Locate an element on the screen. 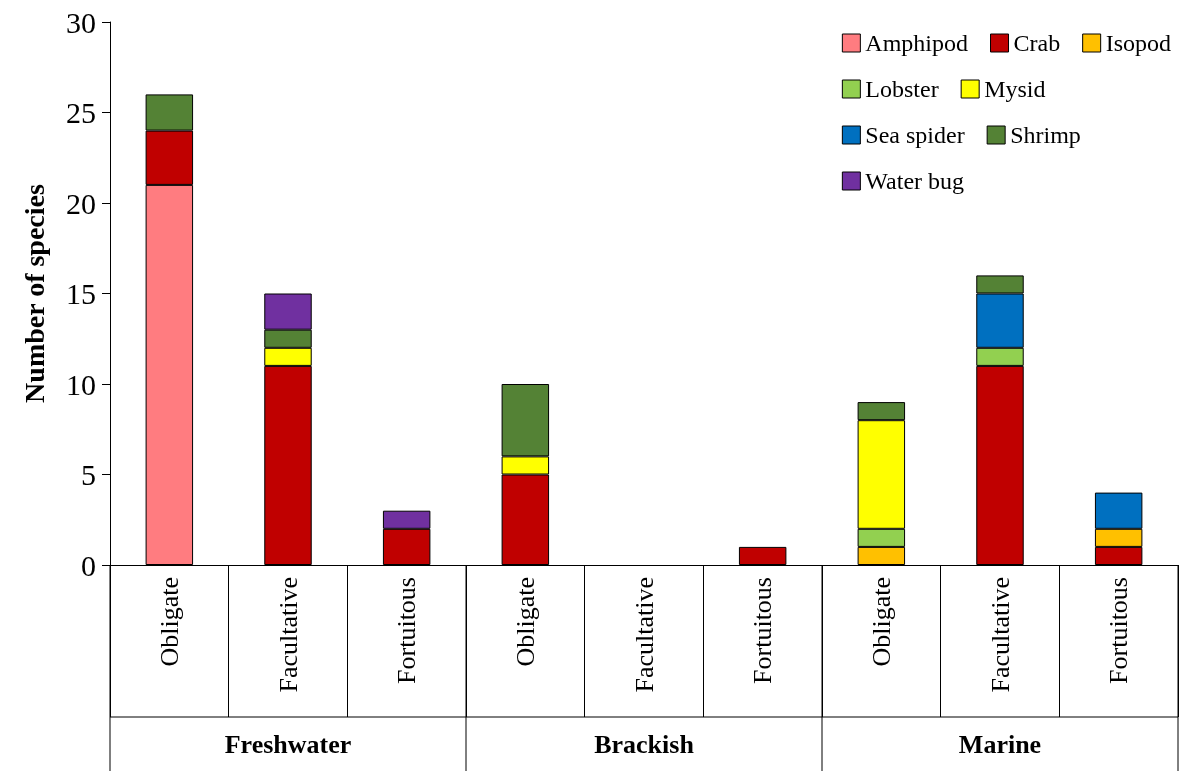 The height and width of the screenshot is (771, 1186). y-tick-label: 10 is located at coordinates (81, 384).